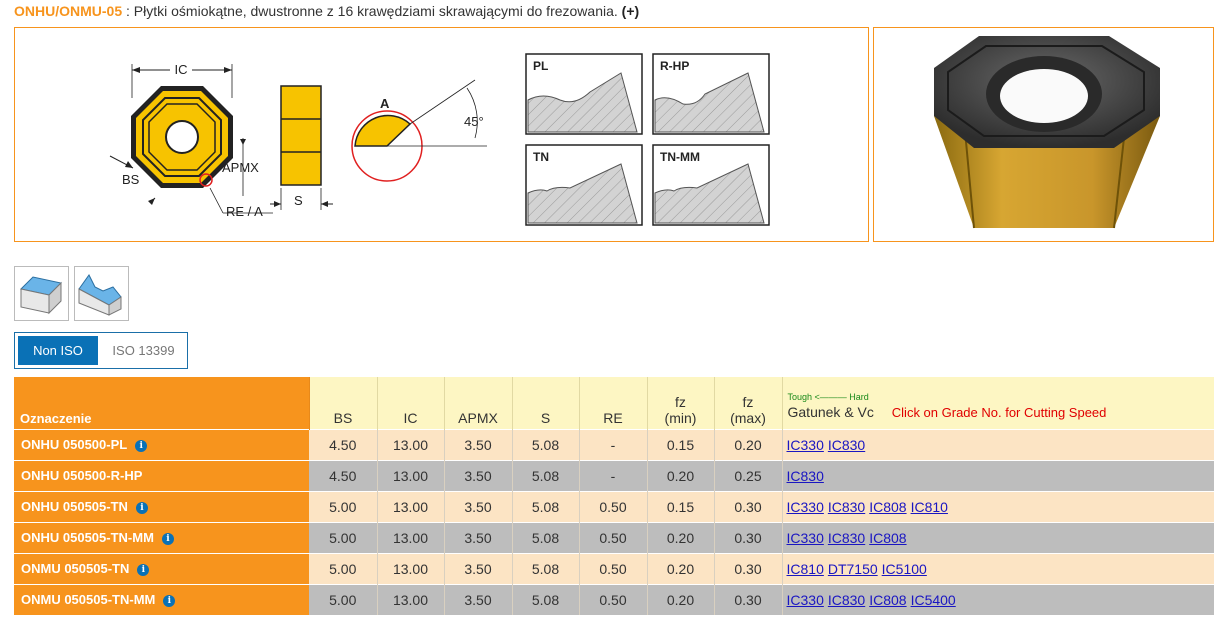  What do you see at coordinates (75, 568) in the screenshot?
I see `insert-designation: ONMU 050505-TN` at bounding box center [75, 568].